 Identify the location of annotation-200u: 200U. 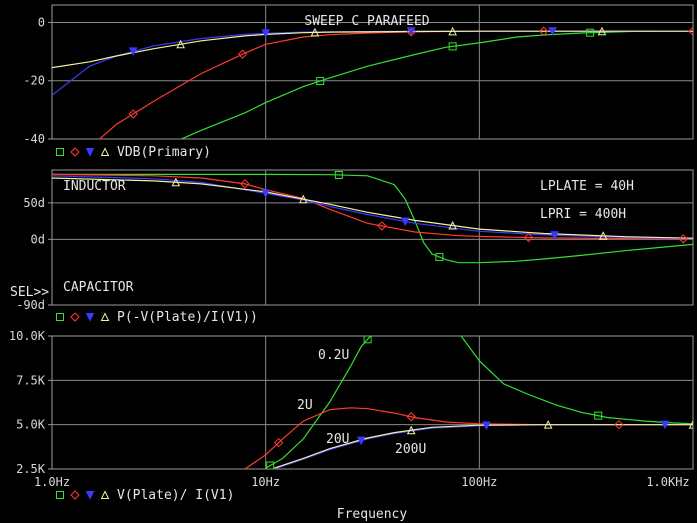
(410, 449).